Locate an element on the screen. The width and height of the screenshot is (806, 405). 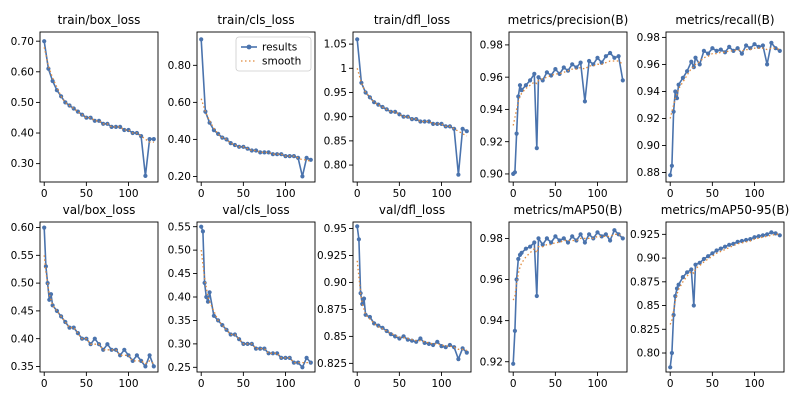
smooth-line is located at coordinates (568, 93).